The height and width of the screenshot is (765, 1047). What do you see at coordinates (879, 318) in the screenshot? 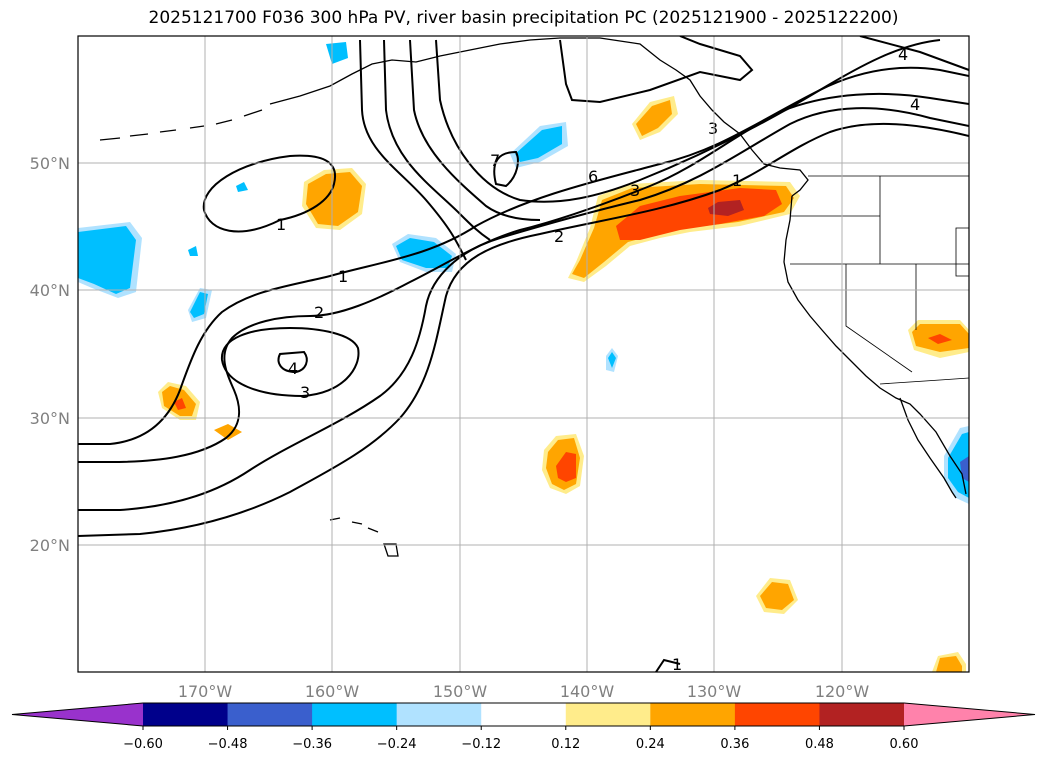
I see `state-border-nevada` at bounding box center [879, 318].